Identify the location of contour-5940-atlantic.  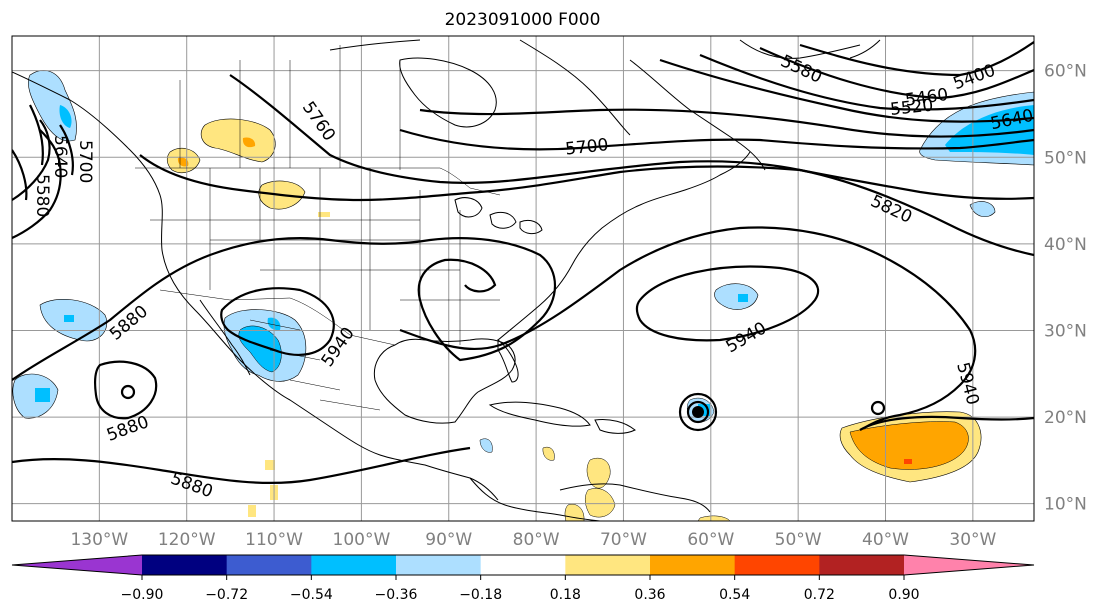
(727, 303).